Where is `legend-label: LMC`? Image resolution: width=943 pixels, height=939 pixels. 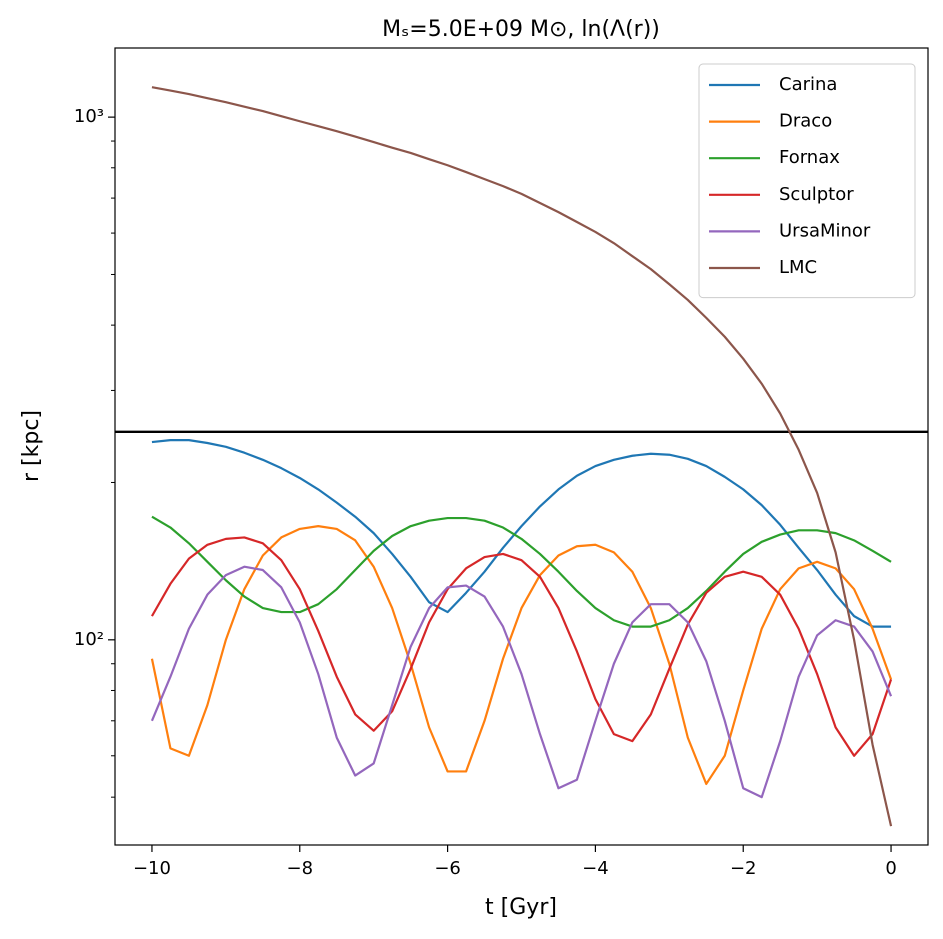
legend-label: LMC is located at coordinates (798, 267).